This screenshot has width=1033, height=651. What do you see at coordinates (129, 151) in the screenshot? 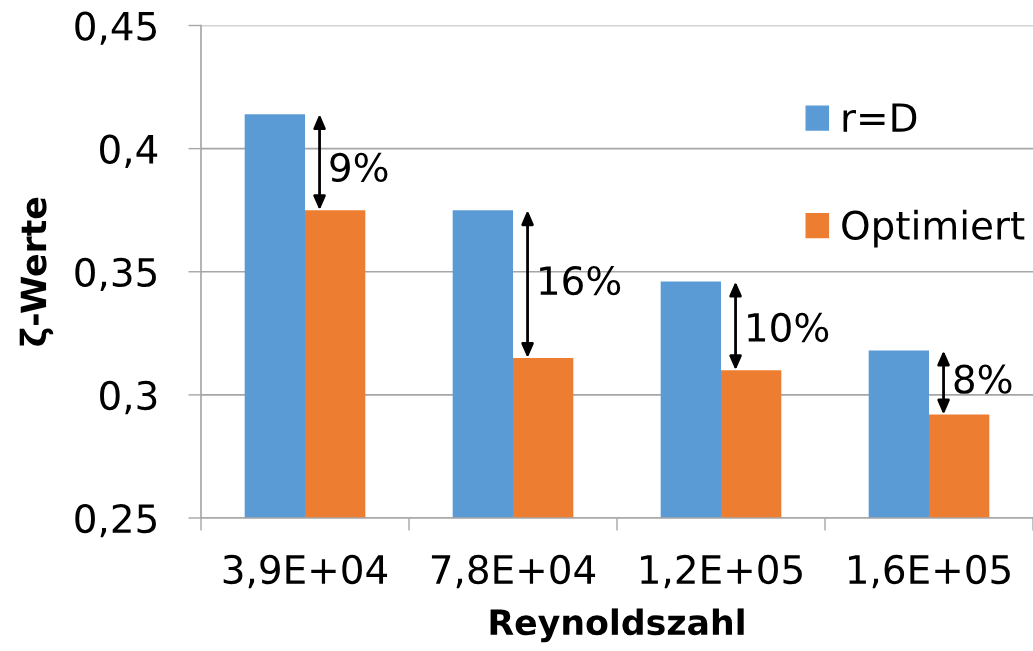
I see `y-tick-label: 0,4` at bounding box center [129, 151].